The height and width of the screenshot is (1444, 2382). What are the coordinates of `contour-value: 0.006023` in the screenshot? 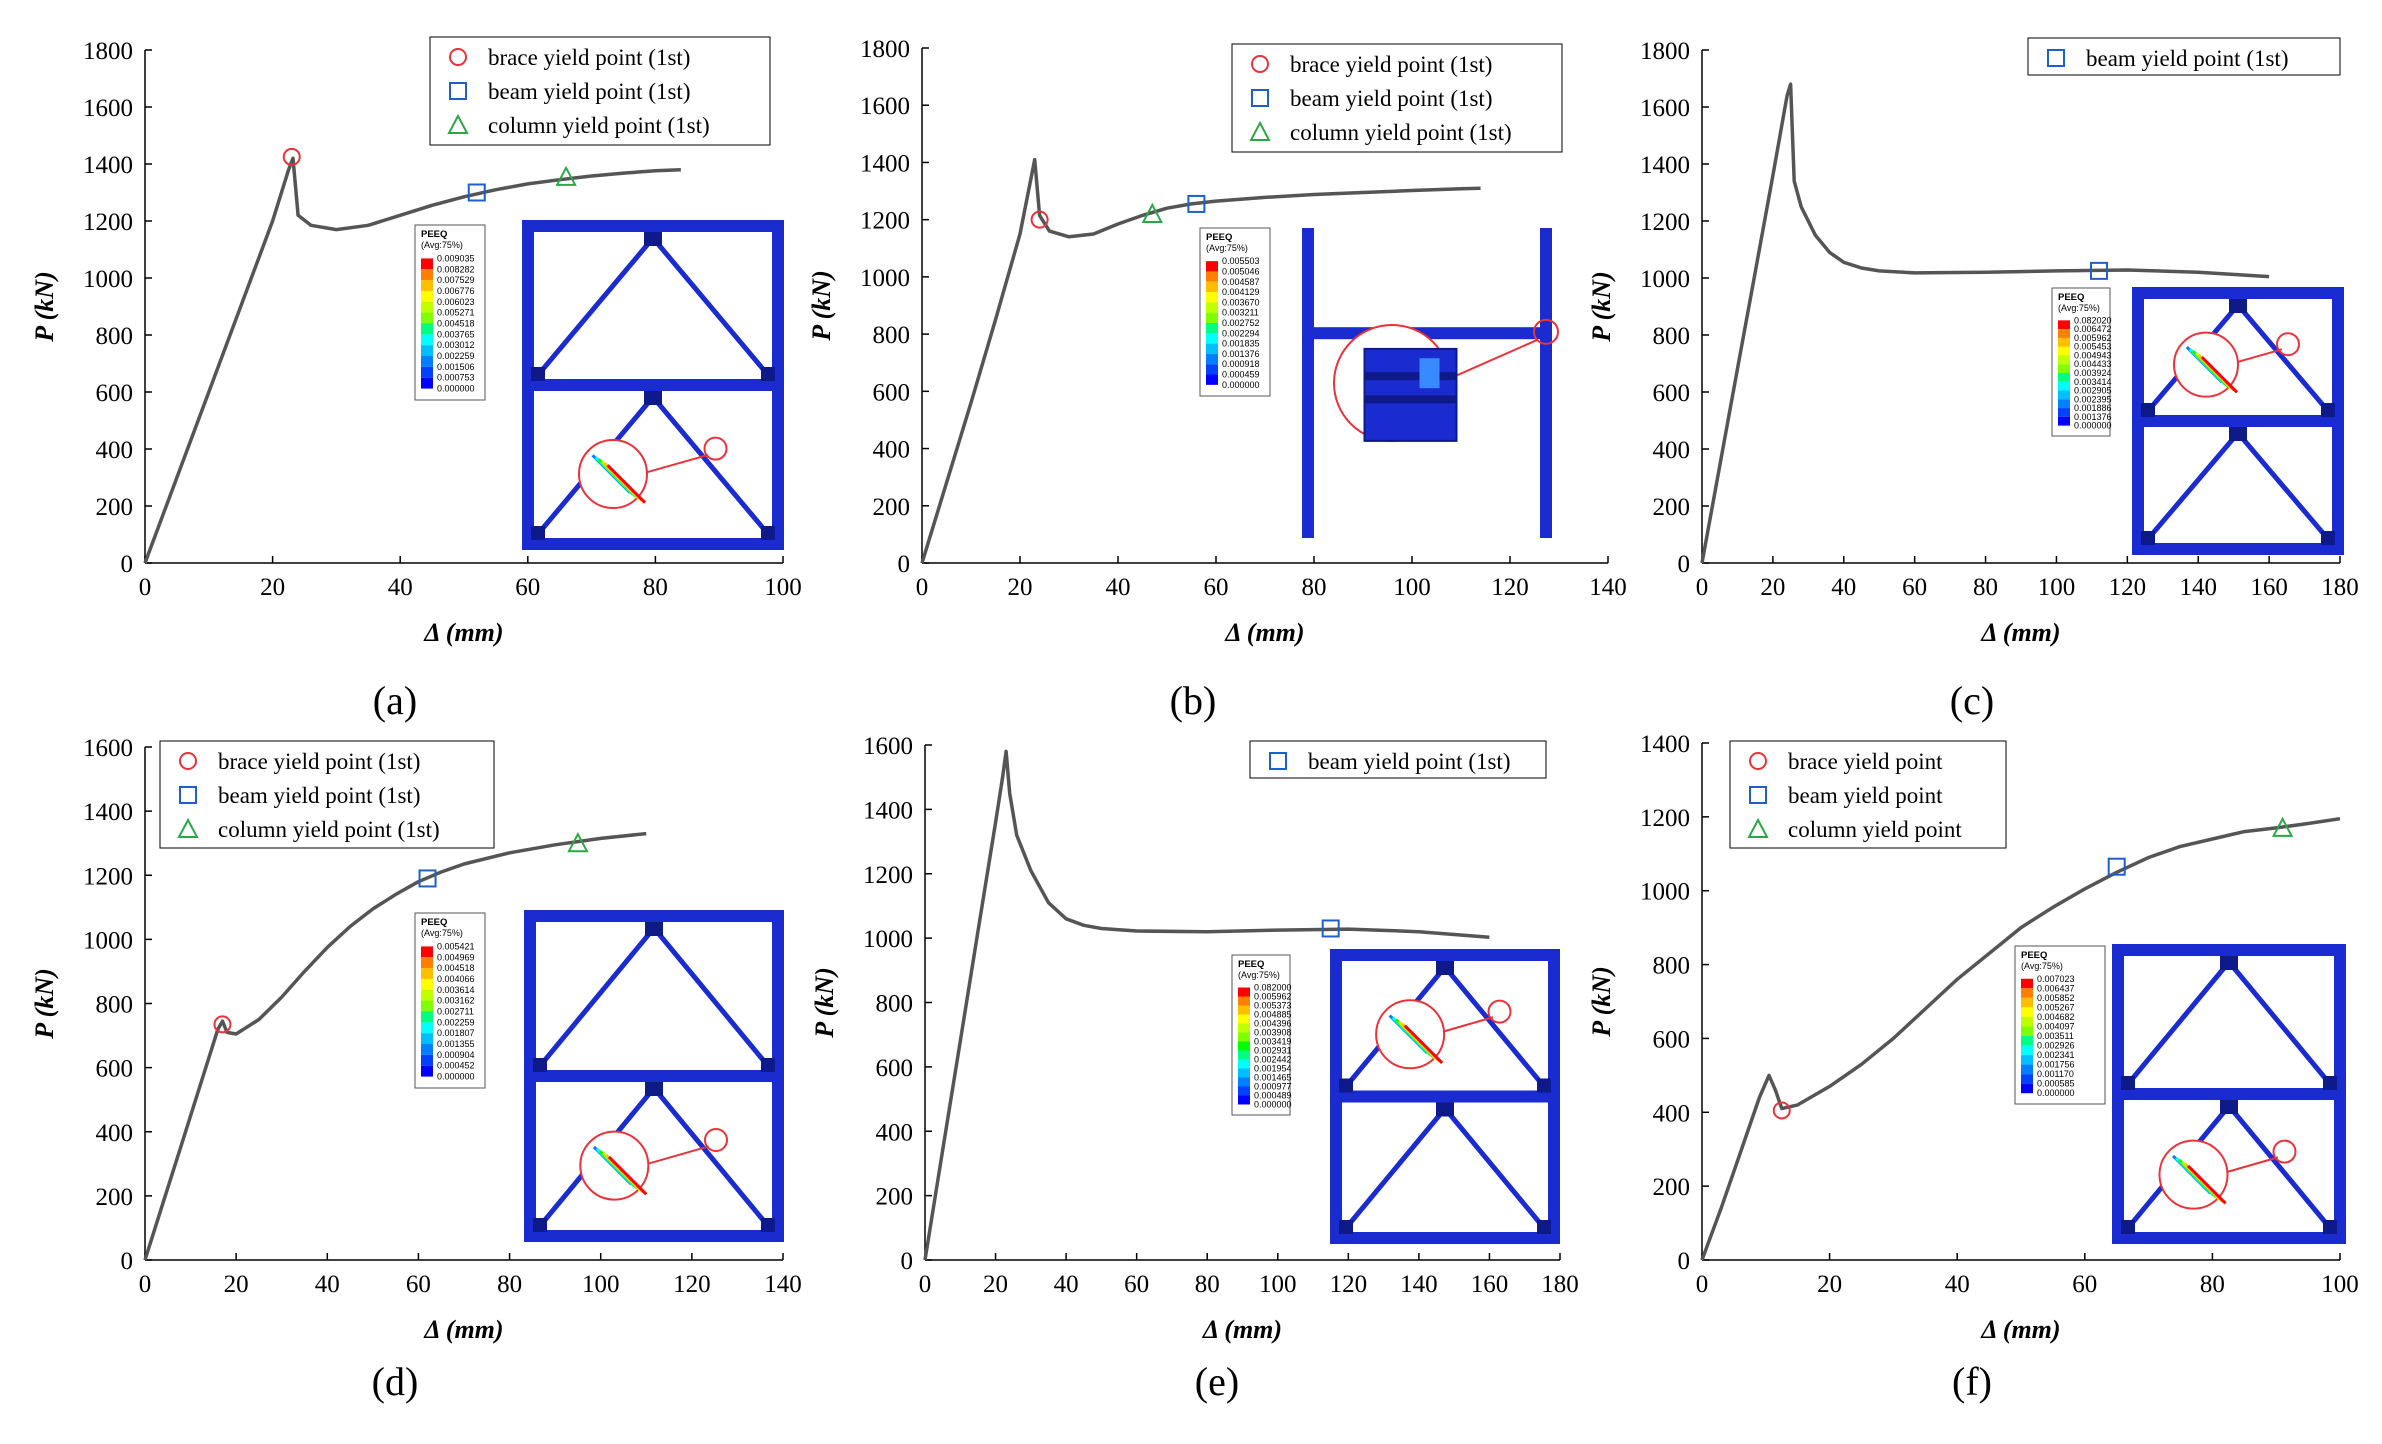 It's located at (456, 302).